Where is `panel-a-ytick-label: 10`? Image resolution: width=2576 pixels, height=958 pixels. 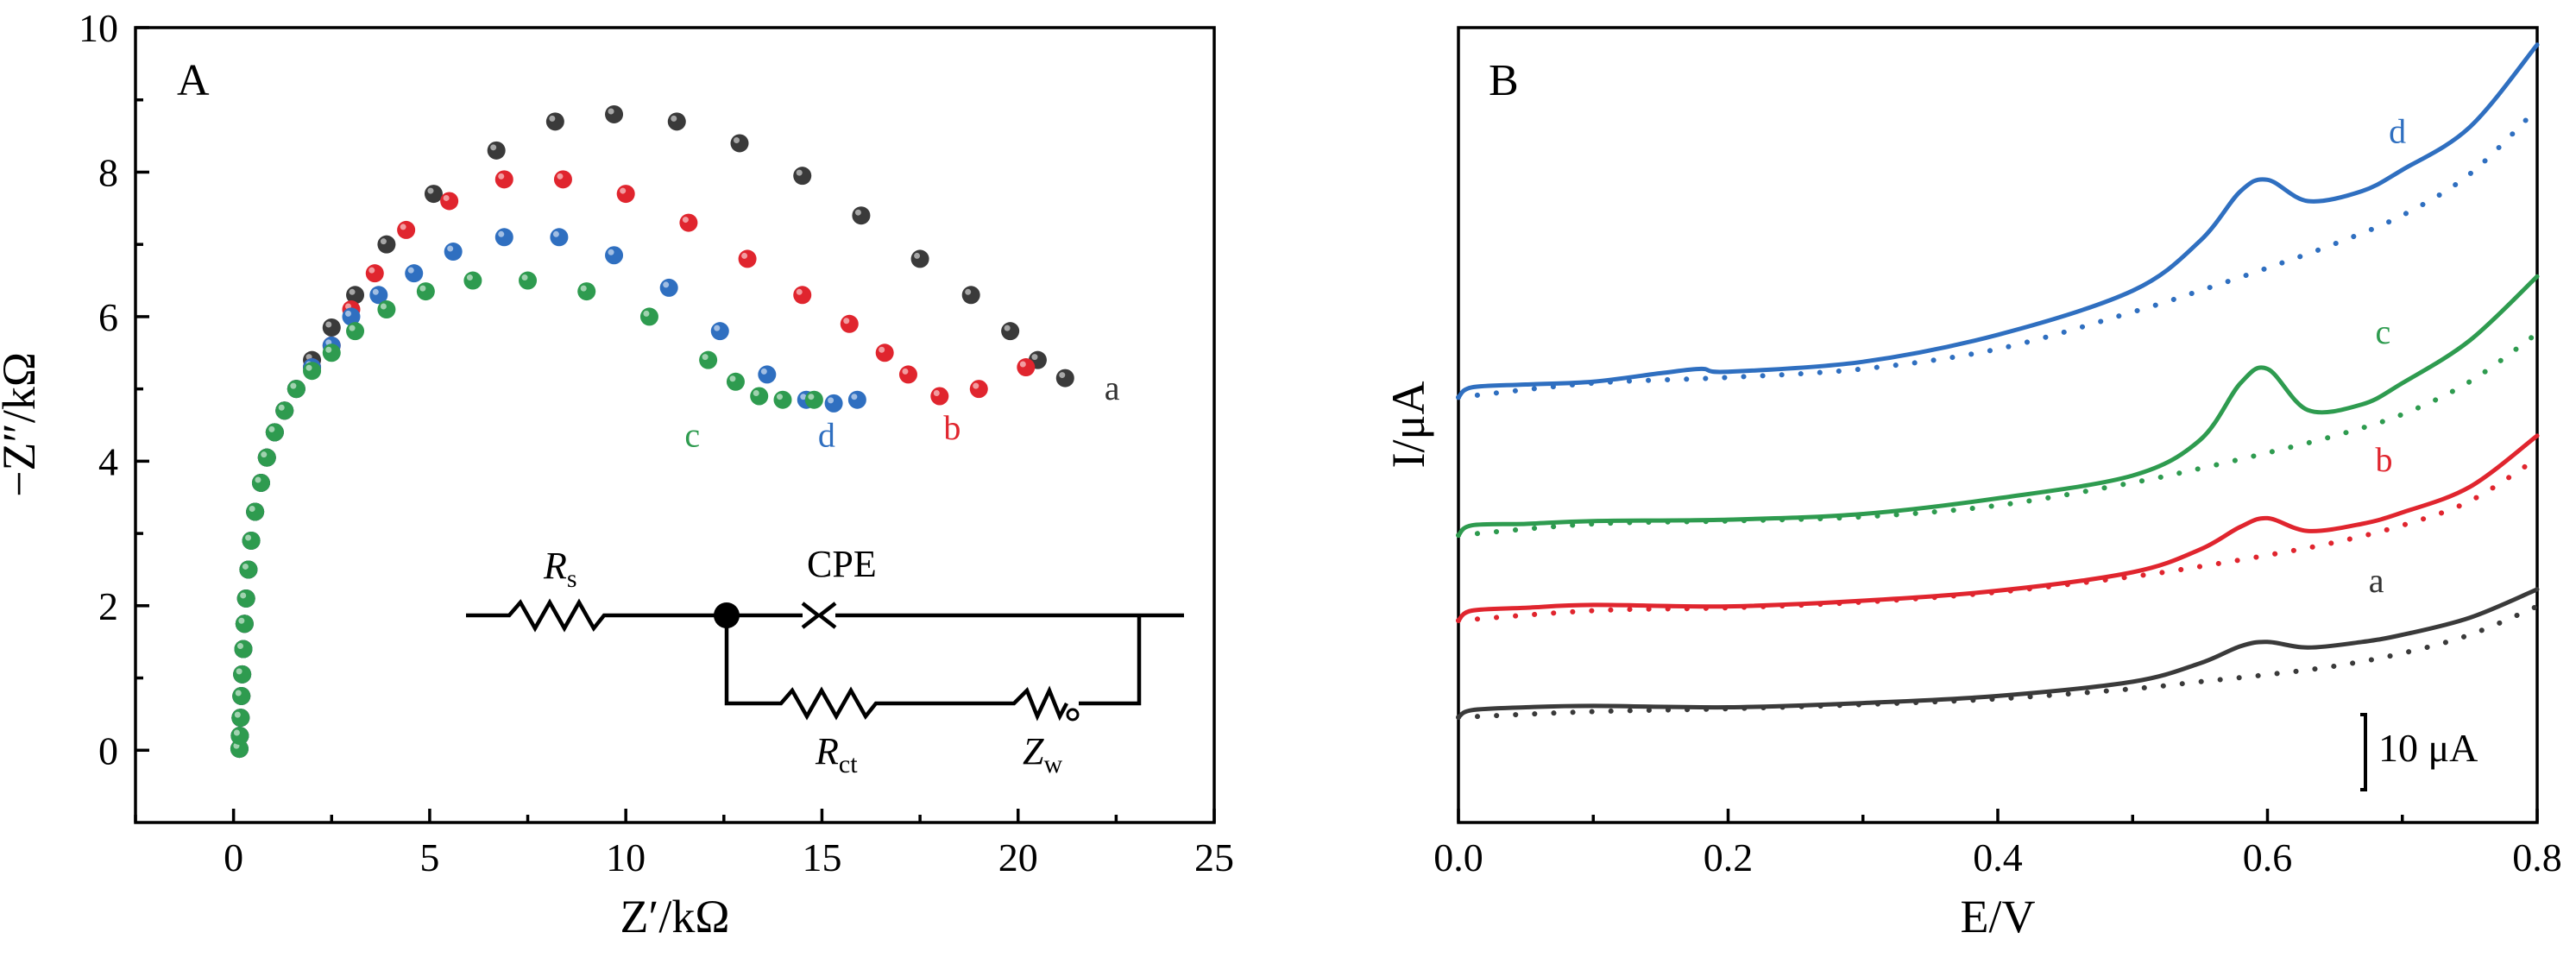 panel-a-ytick-label: 10 is located at coordinates (98, 28).